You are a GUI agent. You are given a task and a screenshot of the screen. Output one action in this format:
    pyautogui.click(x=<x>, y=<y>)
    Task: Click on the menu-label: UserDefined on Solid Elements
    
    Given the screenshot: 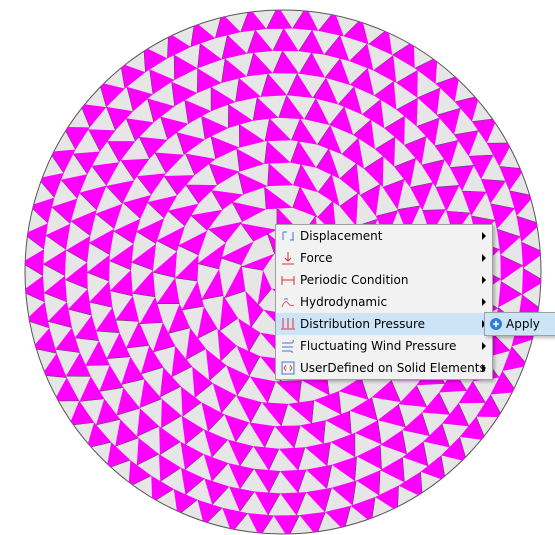 What is the action you would take?
    pyautogui.click(x=393, y=368)
    